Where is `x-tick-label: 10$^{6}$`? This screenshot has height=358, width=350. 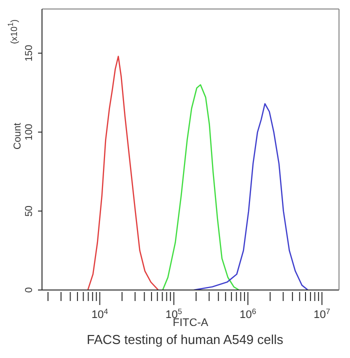 x-tick-label: 10$^{6}$ is located at coordinates (248, 313).